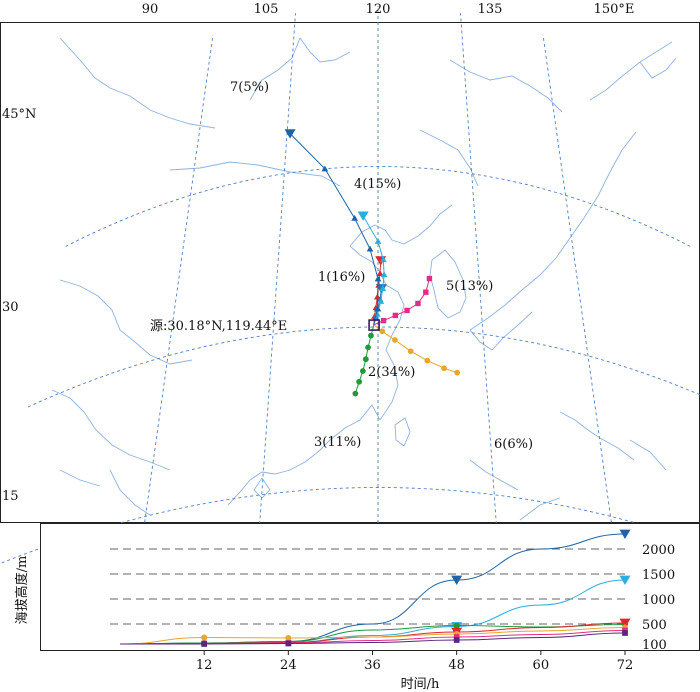 This screenshot has height=692, width=700. What do you see at coordinates (288, 665) in the screenshot?
I see `x-tick-label: 24` at bounding box center [288, 665].